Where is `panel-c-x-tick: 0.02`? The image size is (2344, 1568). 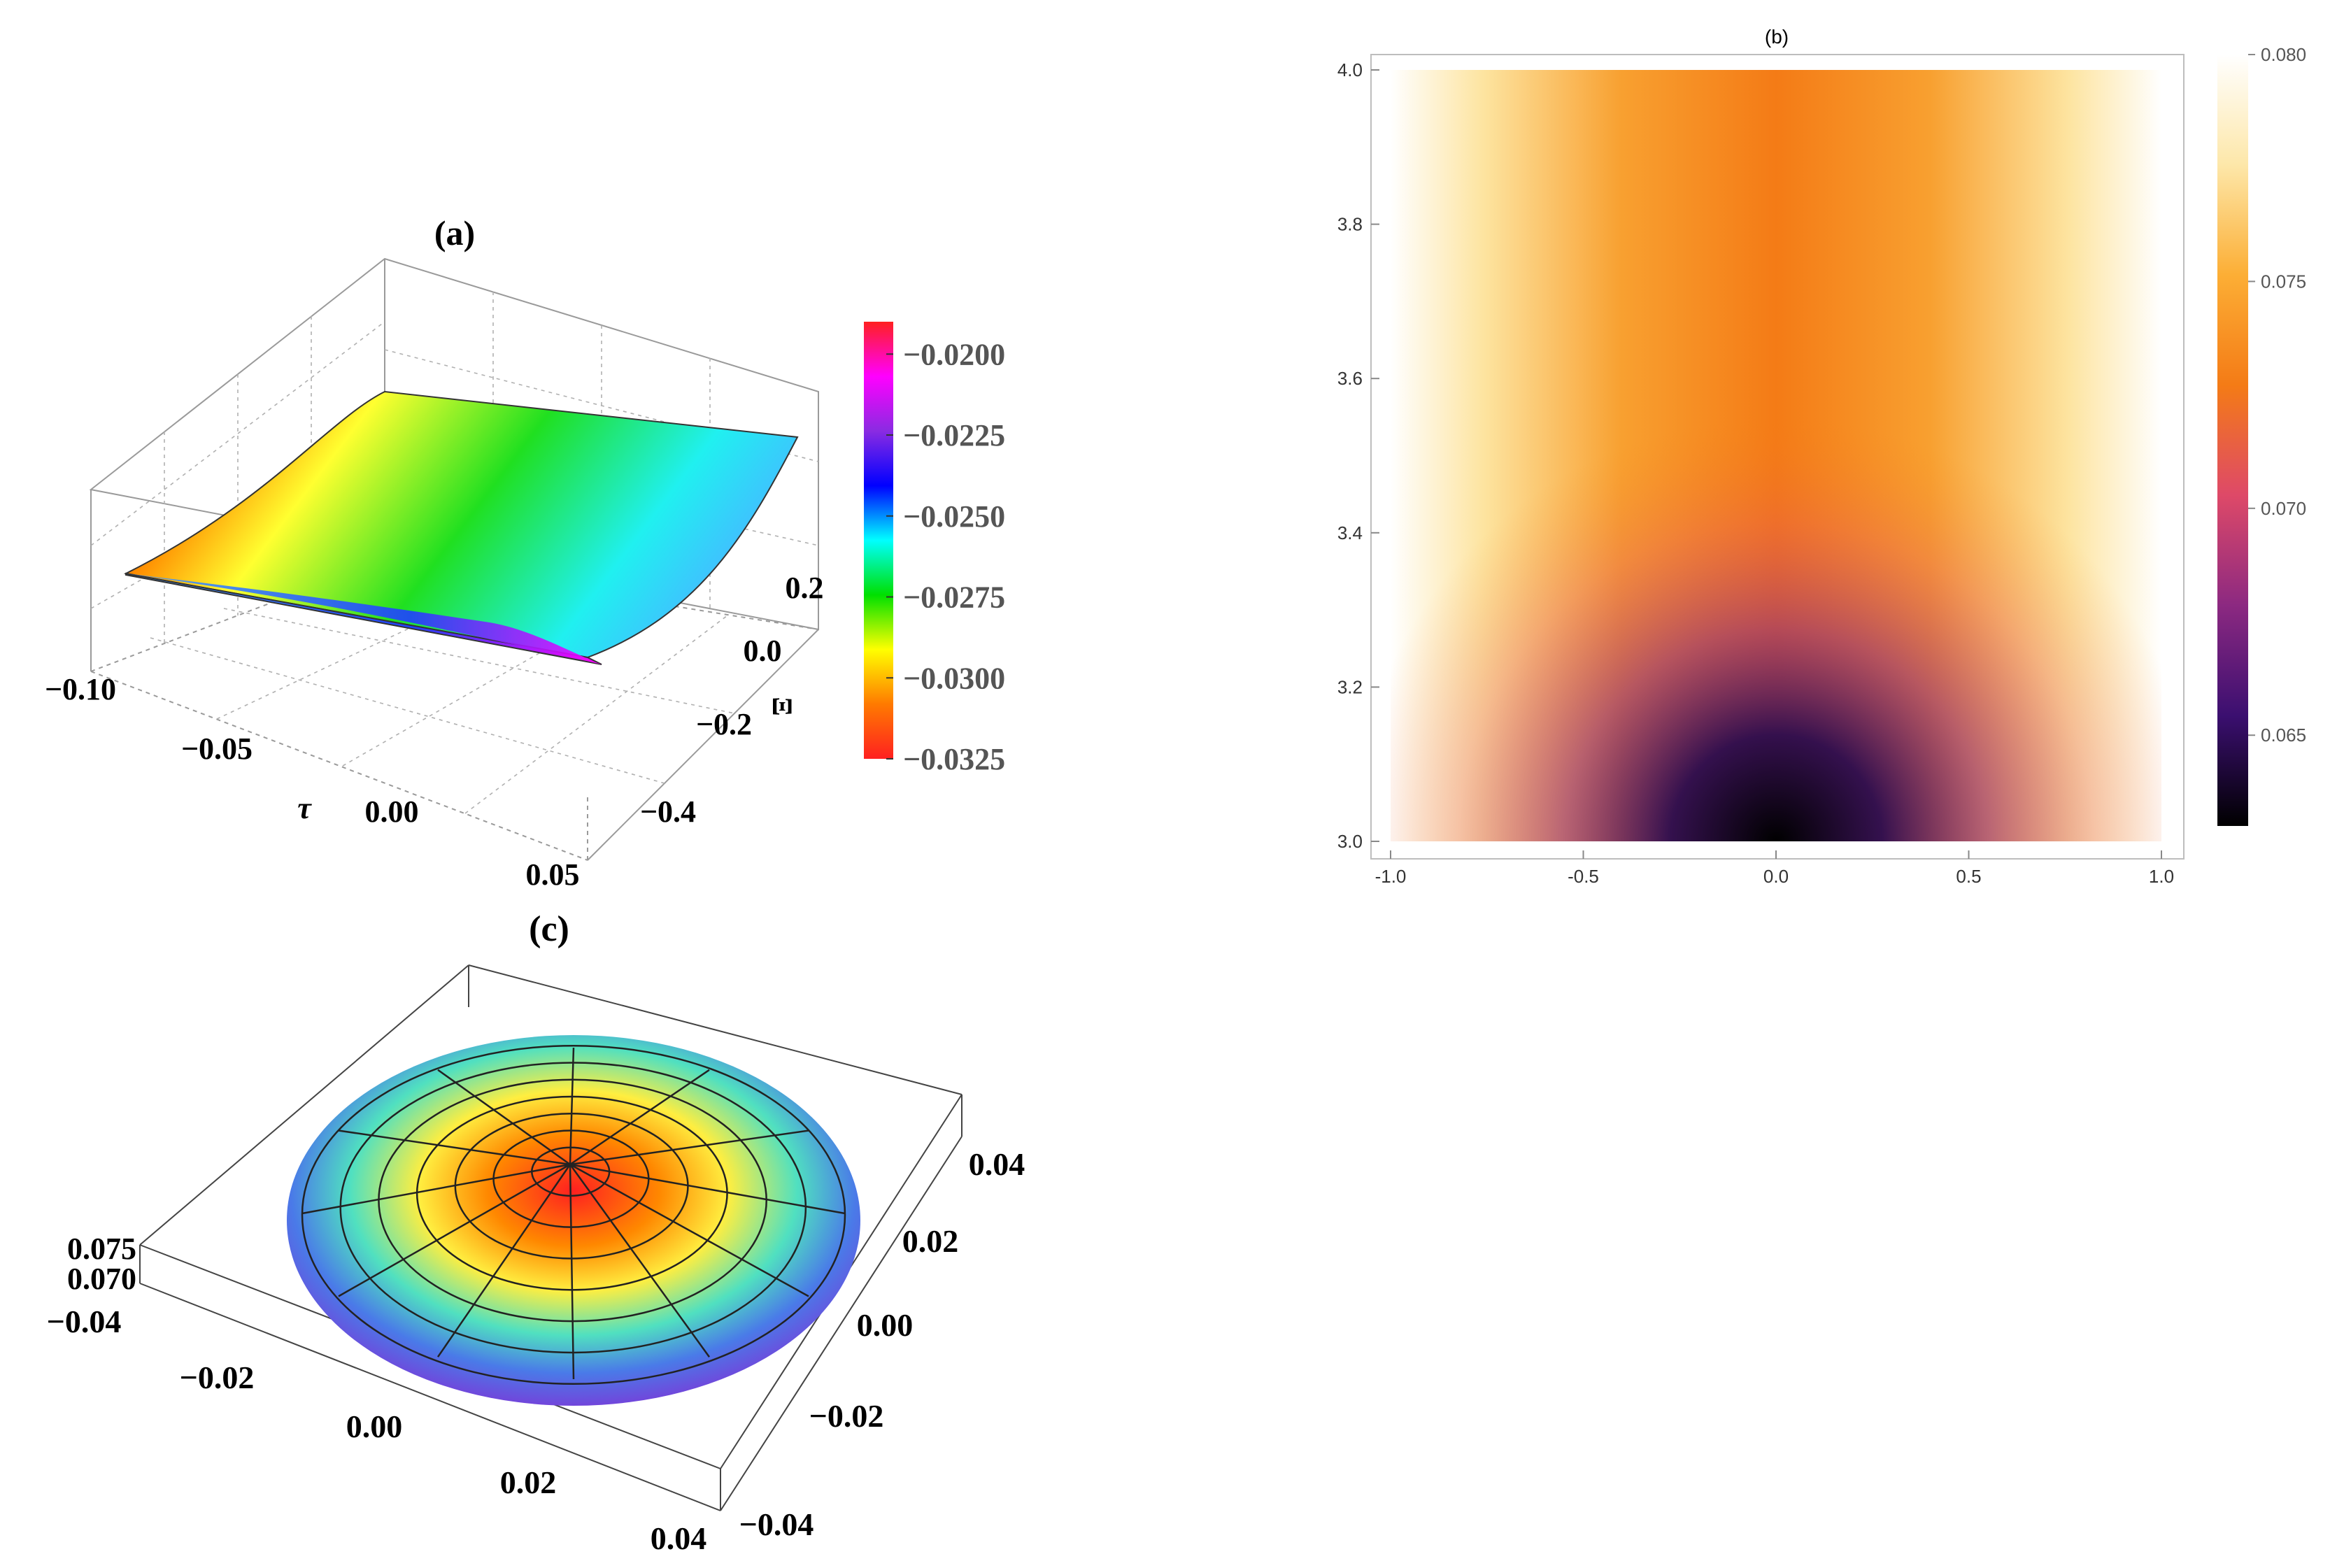 panel-c-x-tick: 0.02 is located at coordinates (528, 1482).